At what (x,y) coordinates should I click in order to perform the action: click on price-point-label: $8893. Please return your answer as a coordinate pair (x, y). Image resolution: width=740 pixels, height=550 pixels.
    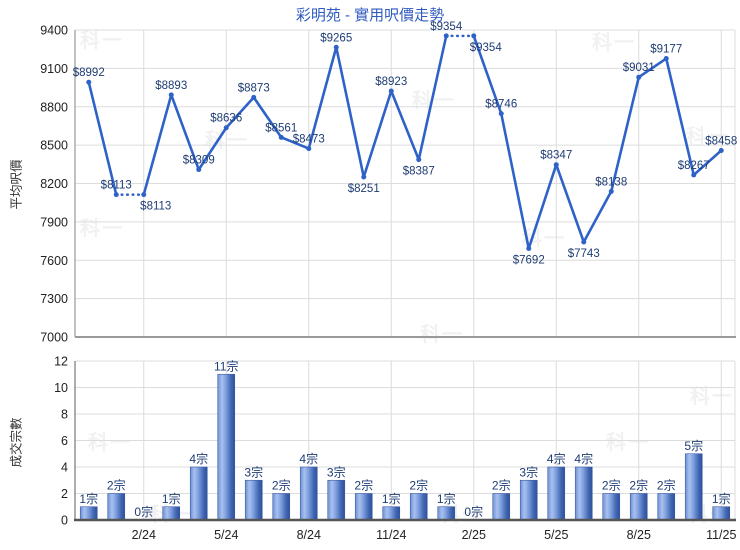
    Looking at the image, I should click on (171, 86).